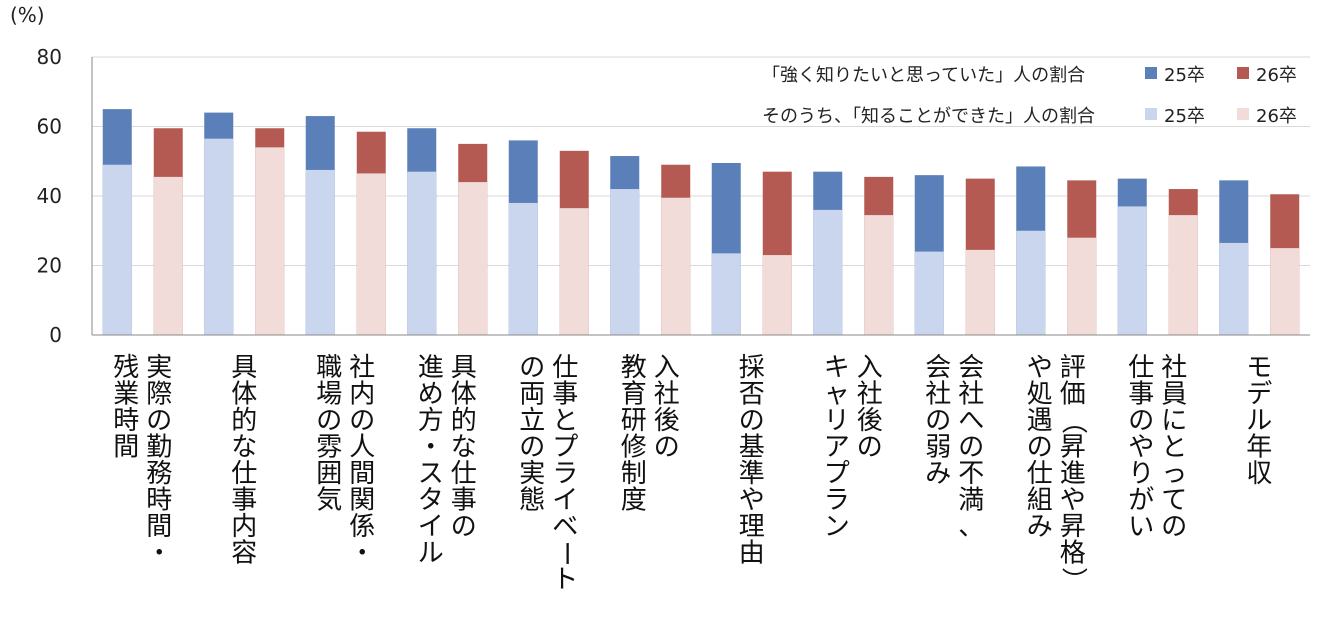  Describe the element at coordinates (565, 474) in the screenshot. I see `category-label-char: ラ` at that location.